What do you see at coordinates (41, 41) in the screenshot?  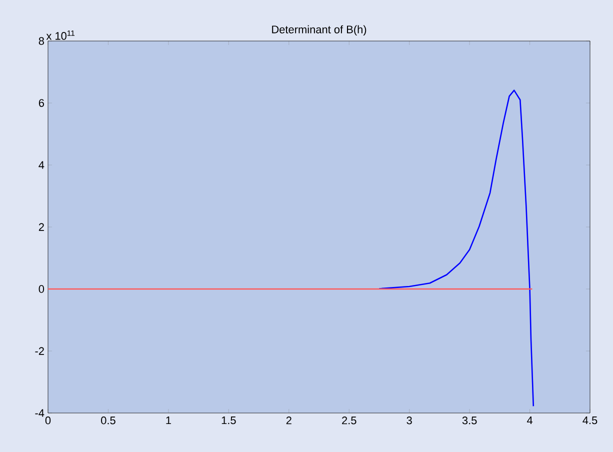 I see `y-tick-label: 8` at bounding box center [41, 41].